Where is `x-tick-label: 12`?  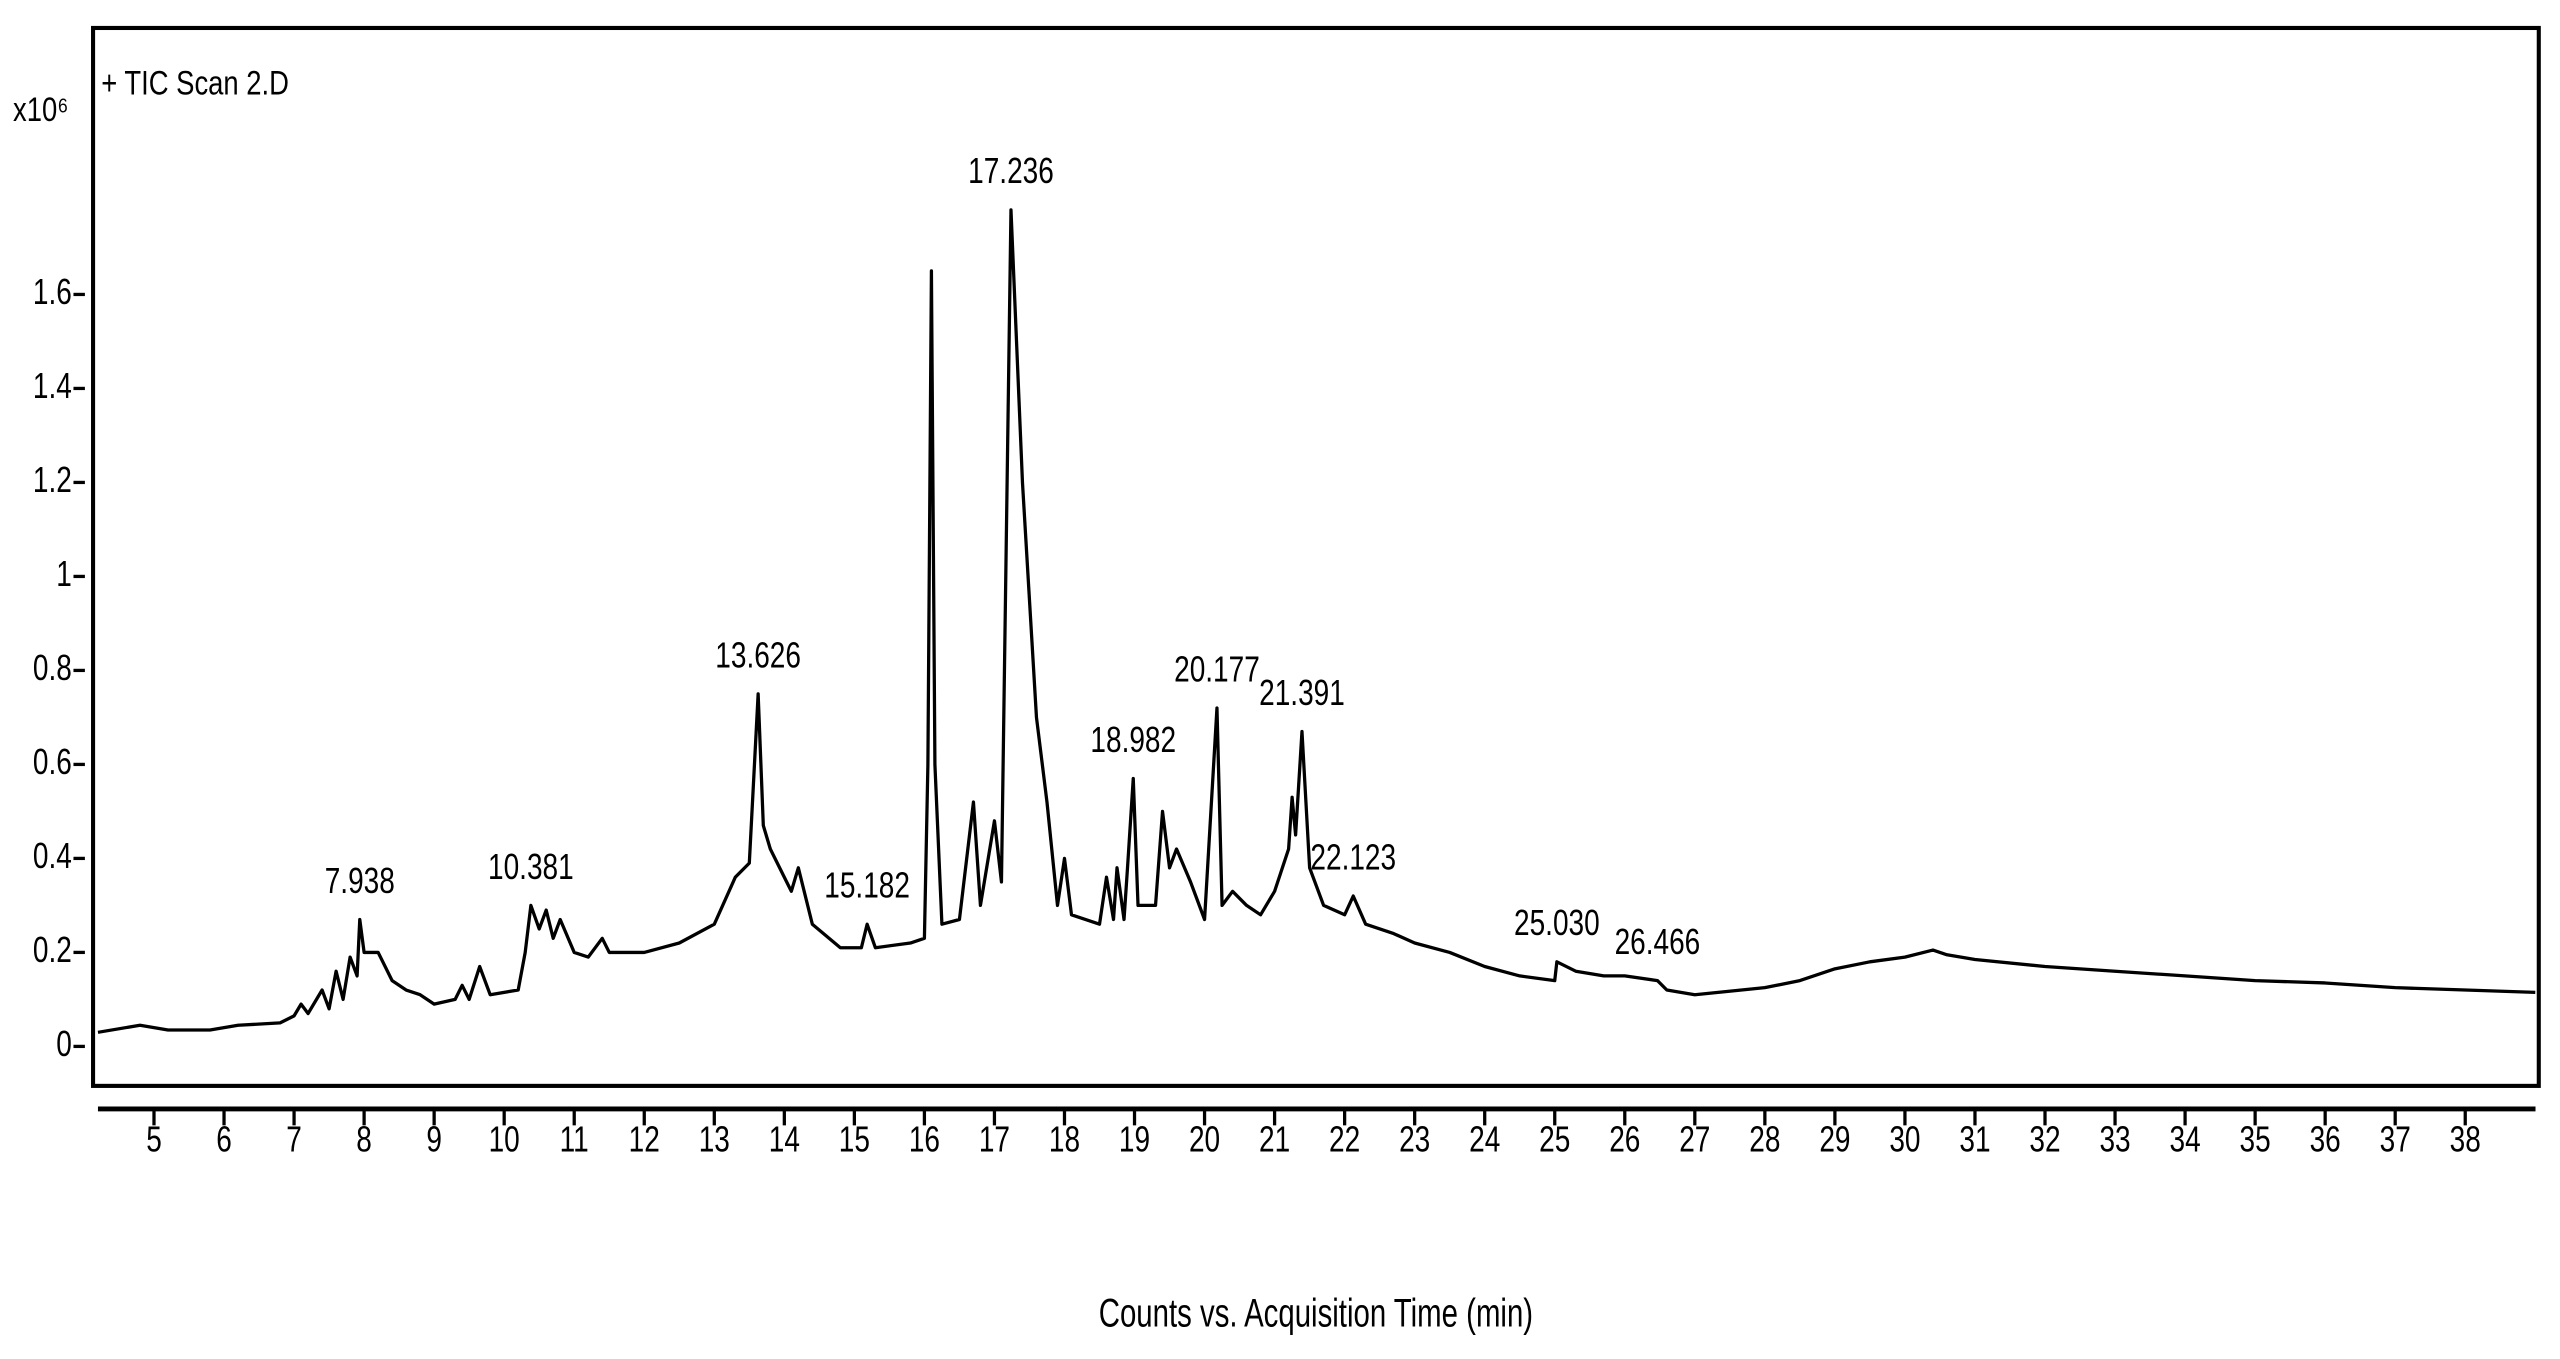 x-tick-label: 12 is located at coordinates (644, 1139).